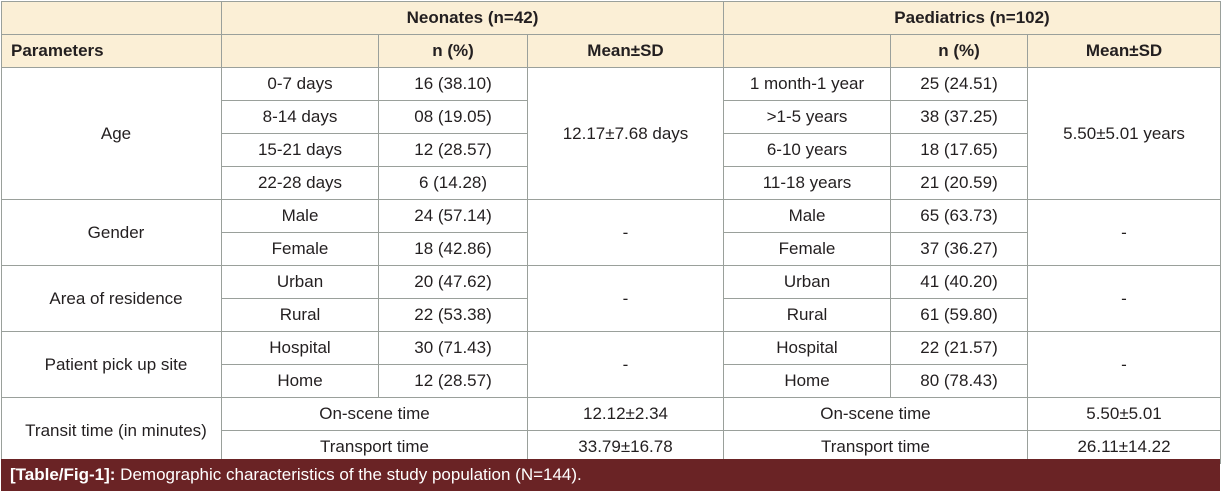  I want to click on neo-category: Hospital, so click(300, 348).